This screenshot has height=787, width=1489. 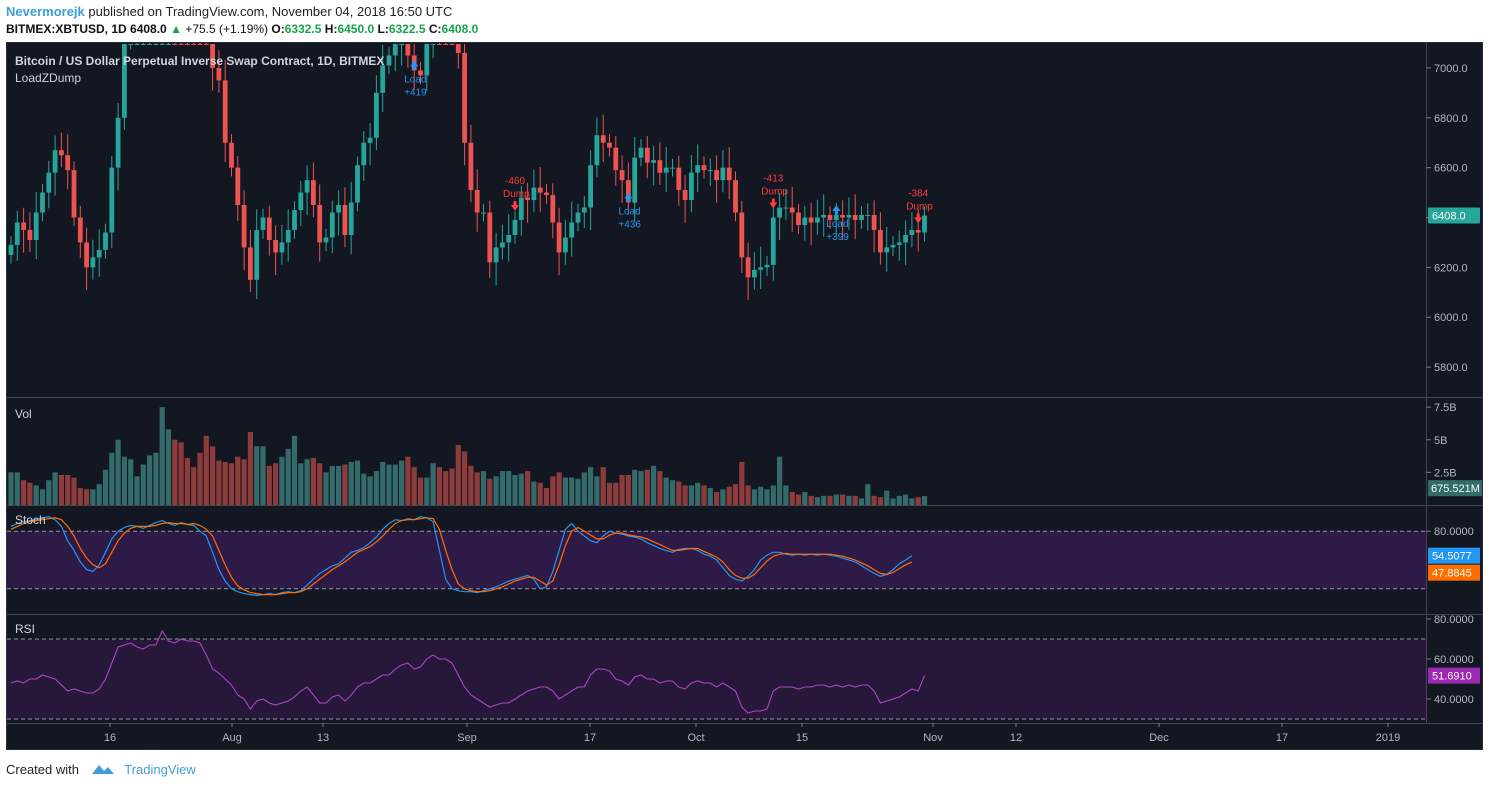 What do you see at coordinates (356, 29) in the screenshot?
I see `high-value: 6450.0` at bounding box center [356, 29].